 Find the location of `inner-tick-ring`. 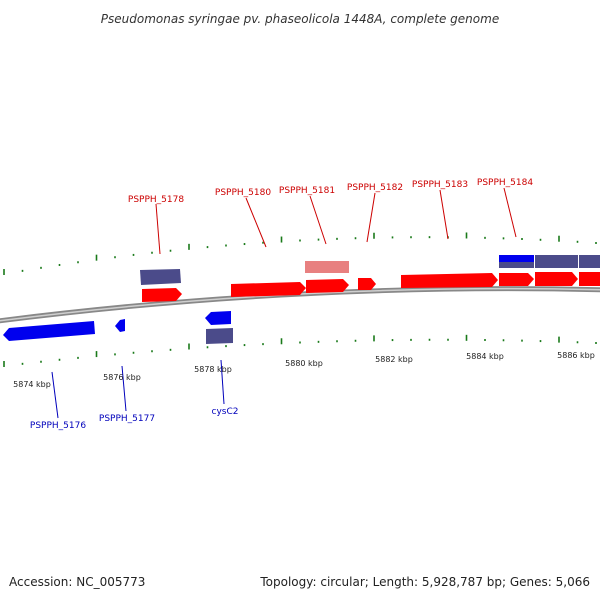

inner-tick-ring is located at coordinates (300, 350).